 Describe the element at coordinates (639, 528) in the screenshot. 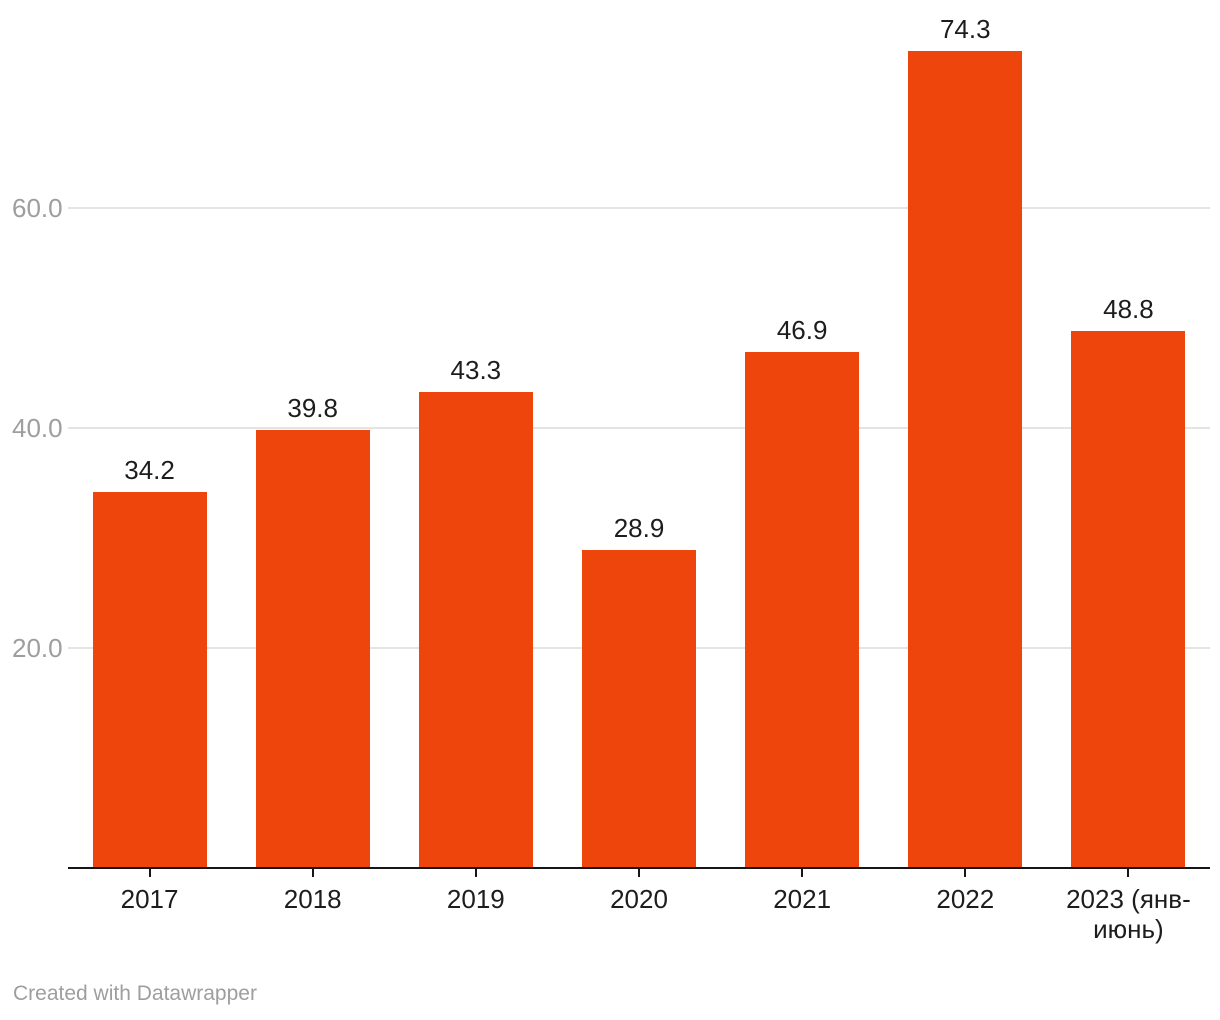

I see `bar-value-label: 28.9` at that location.